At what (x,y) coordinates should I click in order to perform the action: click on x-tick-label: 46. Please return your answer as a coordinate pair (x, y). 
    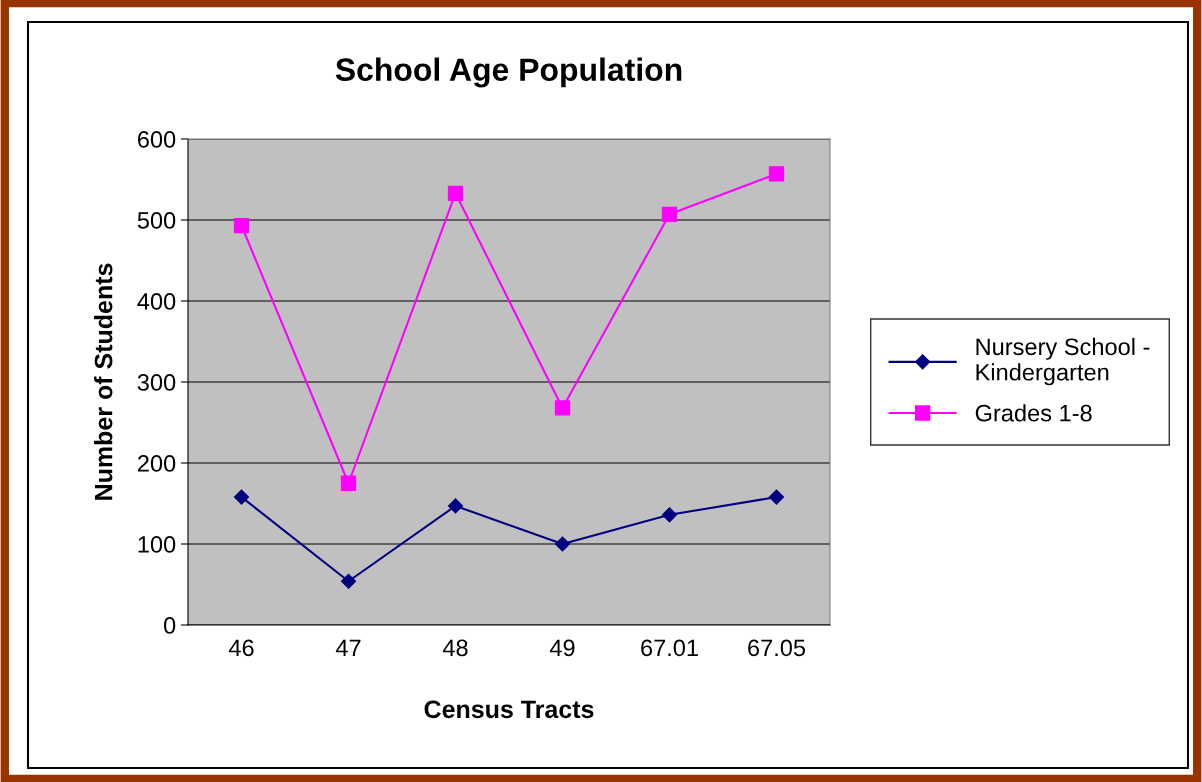
    Looking at the image, I should click on (241, 648).